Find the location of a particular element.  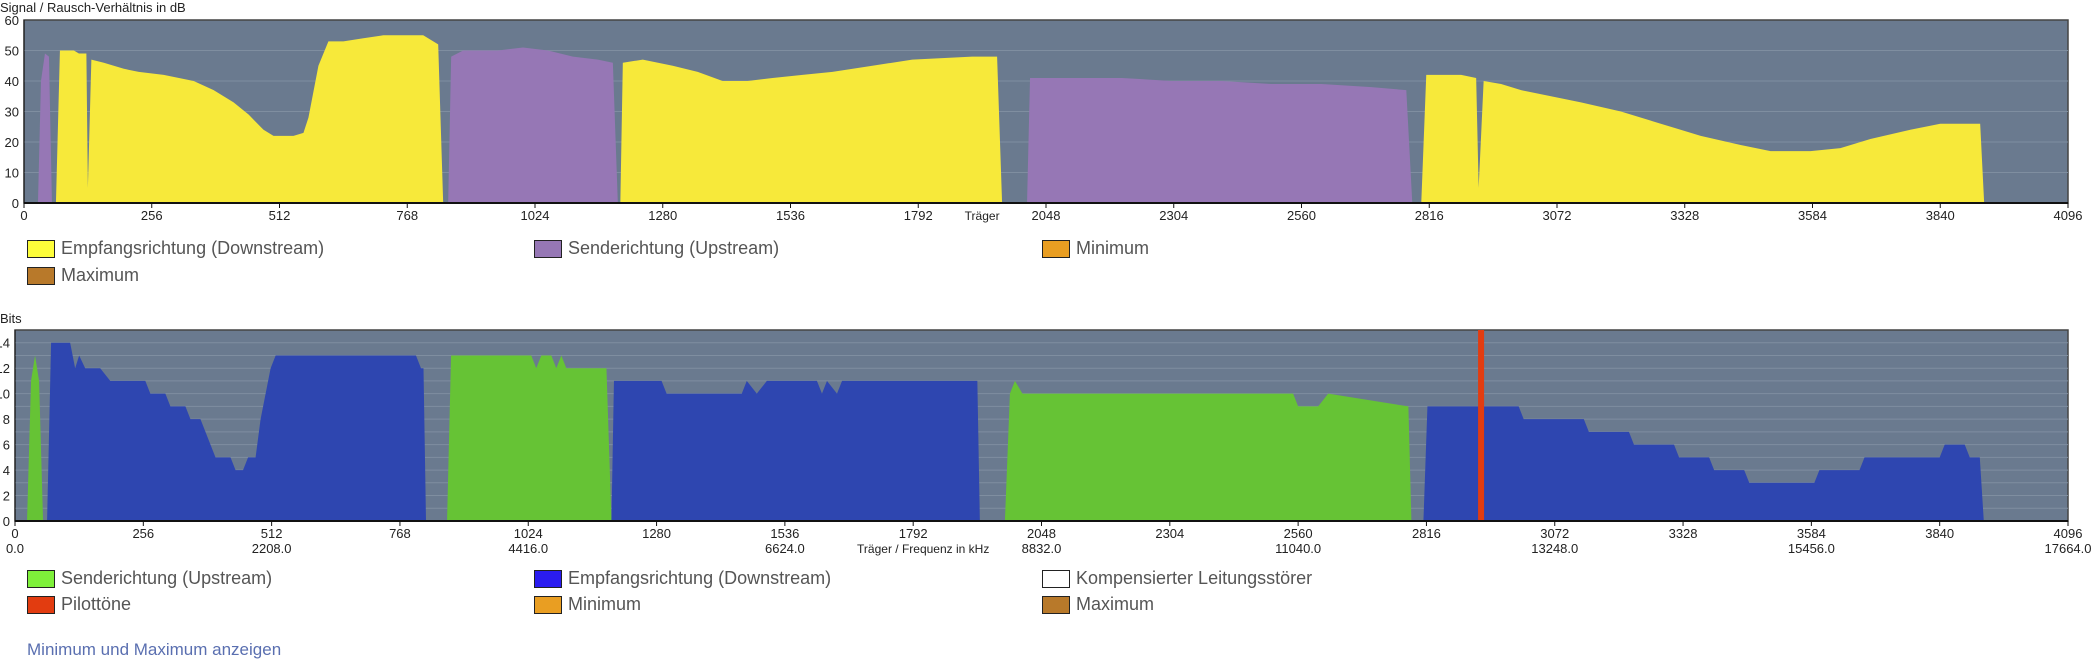

bits-chart-title: Bits is located at coordinates (11, 318).